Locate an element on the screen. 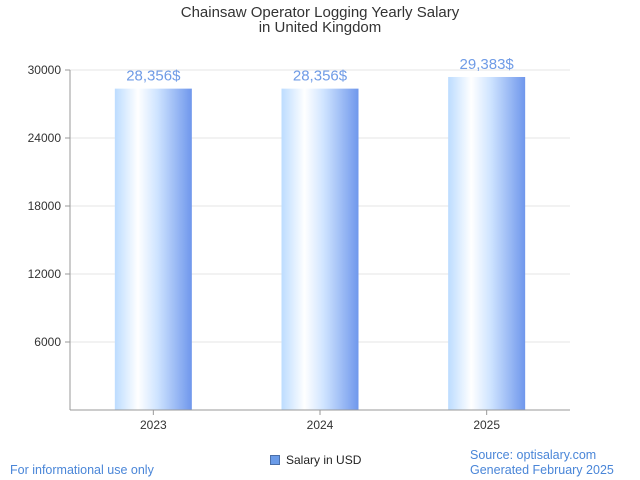 The image size is (640, 480). y-tick-label: 24000 is located at coordinates (45, 138).